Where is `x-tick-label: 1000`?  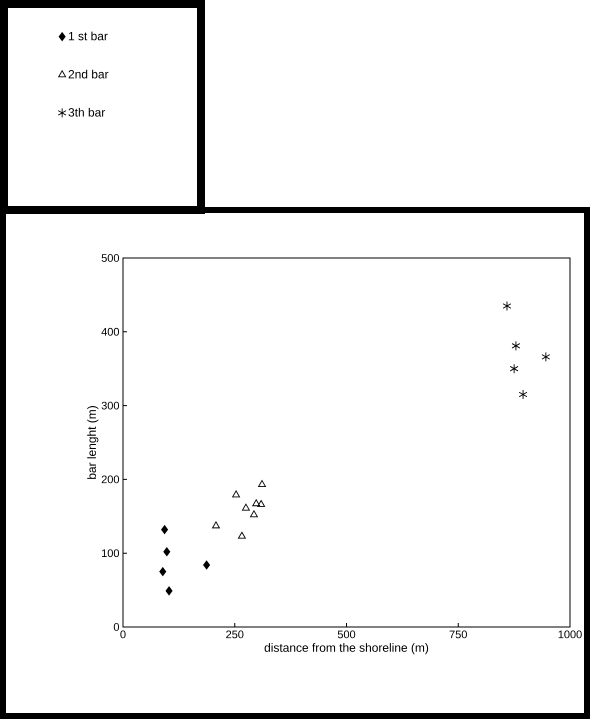 x-tick-label: 1000 is located at coordinates (570, 634).